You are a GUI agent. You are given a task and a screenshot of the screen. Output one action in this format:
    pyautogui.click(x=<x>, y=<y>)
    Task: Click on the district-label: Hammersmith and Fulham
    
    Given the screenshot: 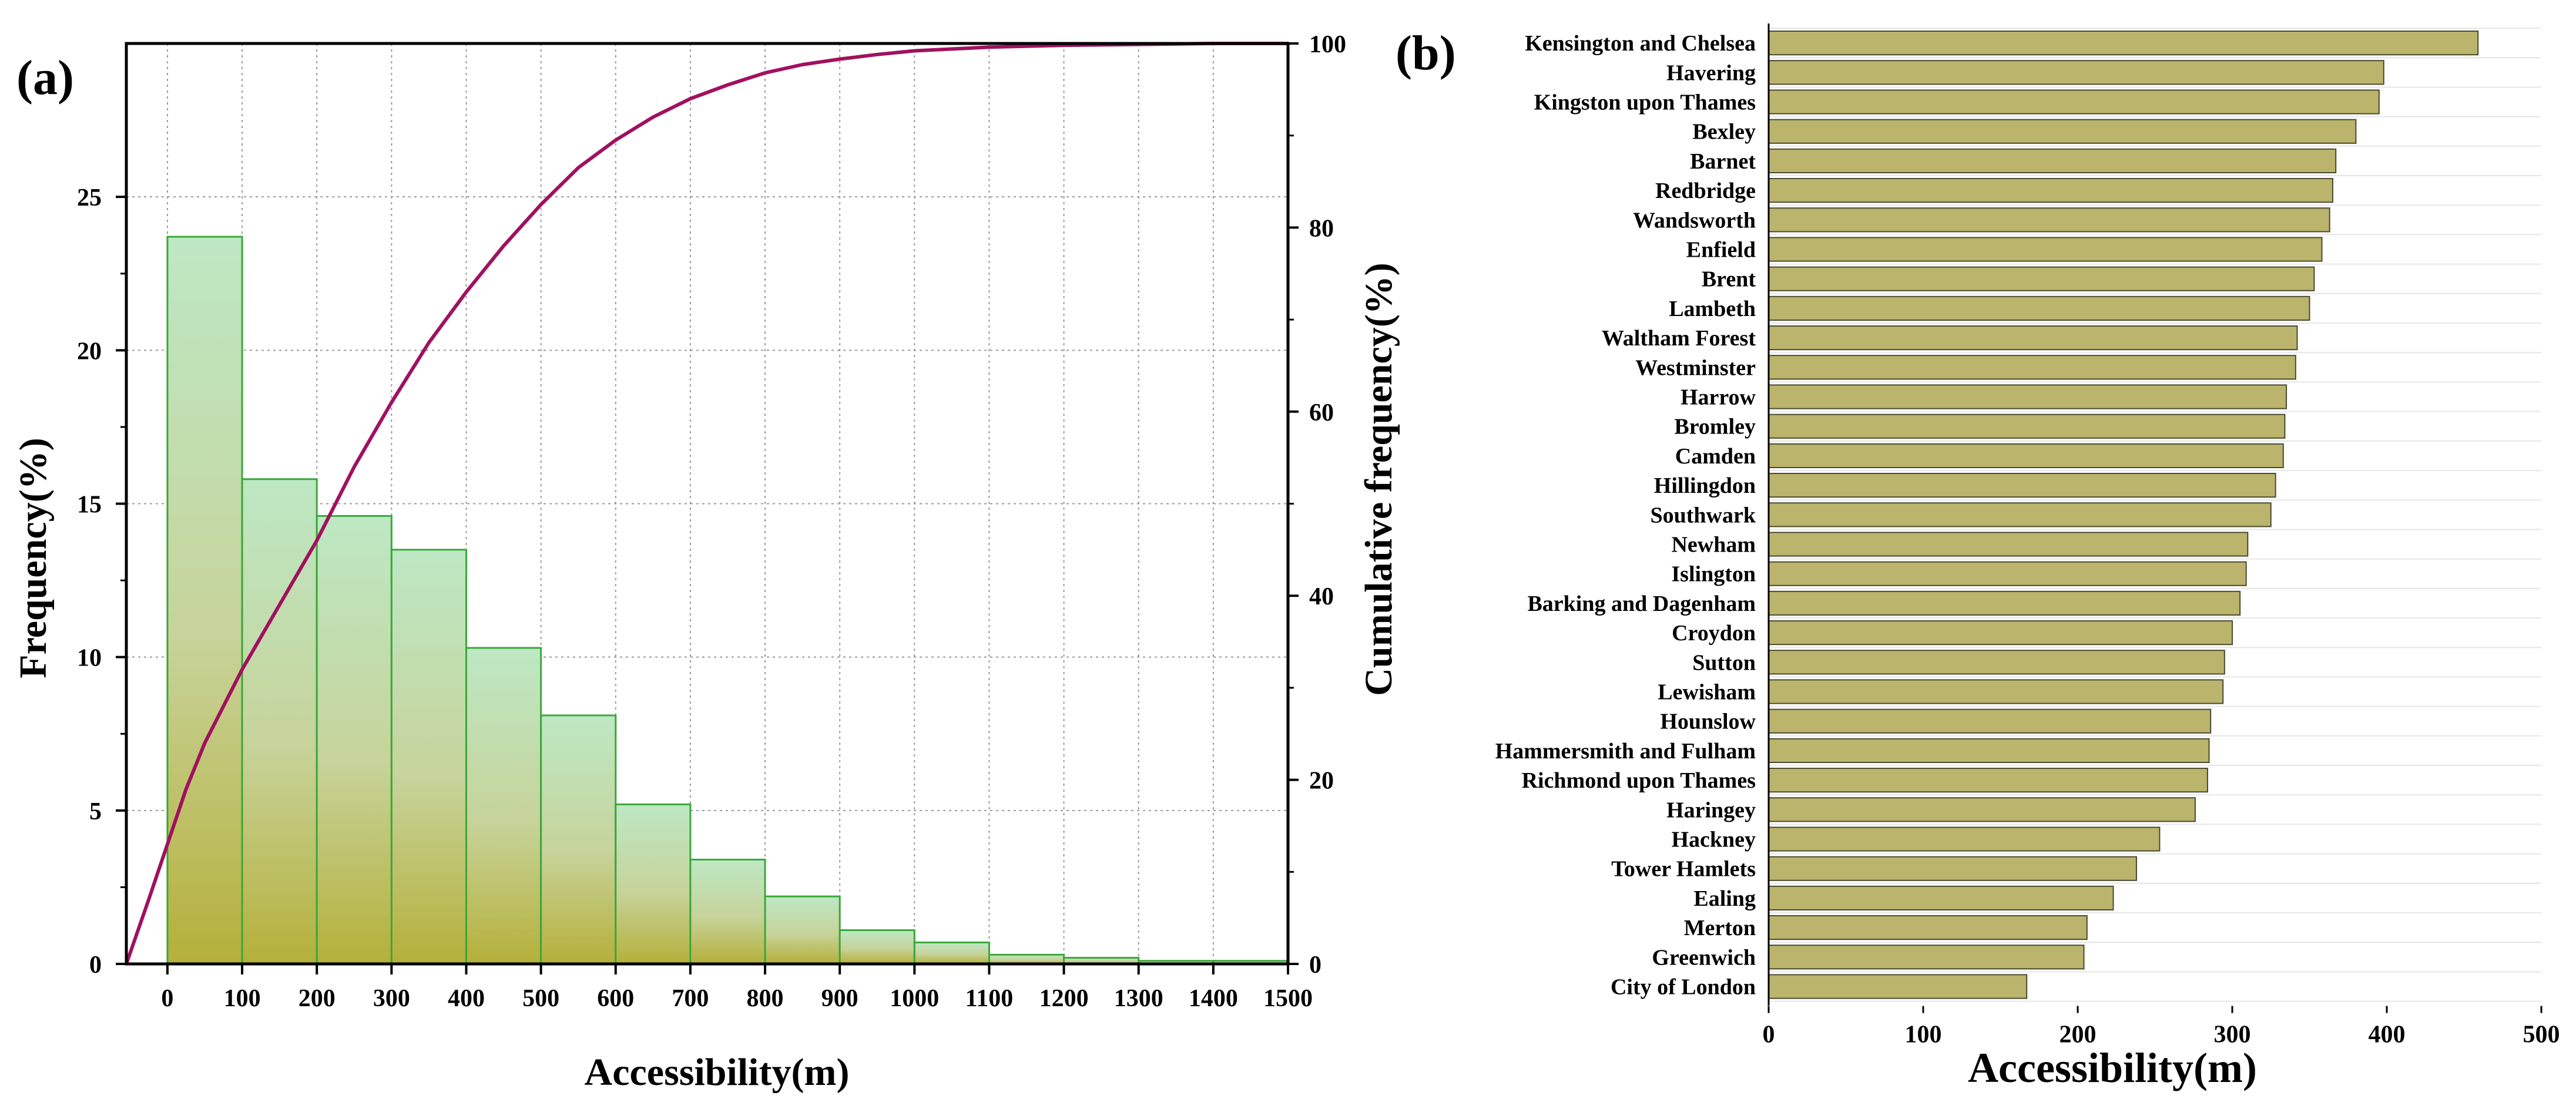 What is the action you would take?
    pyautogui.click(x=1625, y=751)
    